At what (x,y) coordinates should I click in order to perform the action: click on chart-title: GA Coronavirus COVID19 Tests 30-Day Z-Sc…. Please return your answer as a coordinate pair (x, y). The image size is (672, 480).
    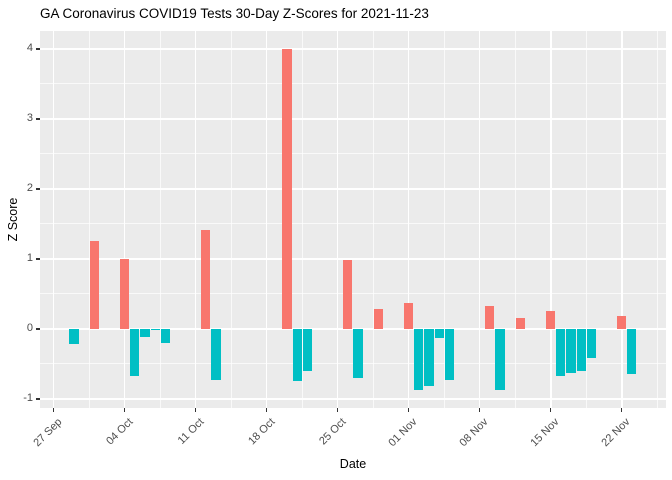
    Looking at the image, I should click on (234, 13).